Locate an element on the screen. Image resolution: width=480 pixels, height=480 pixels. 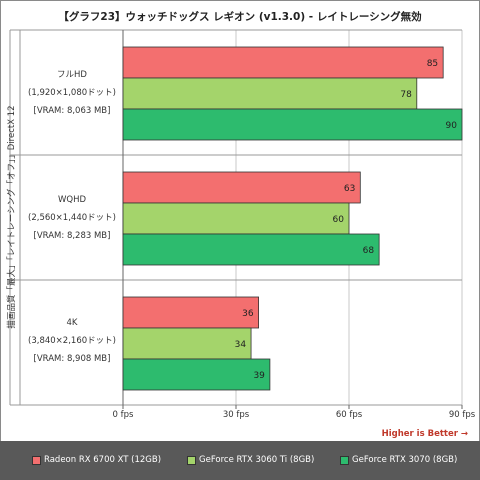
group-label-fullhd: フルHD (1,920×1,080ドット) [VRAM: 8,063 MB] is located at coordinates (72, 93).